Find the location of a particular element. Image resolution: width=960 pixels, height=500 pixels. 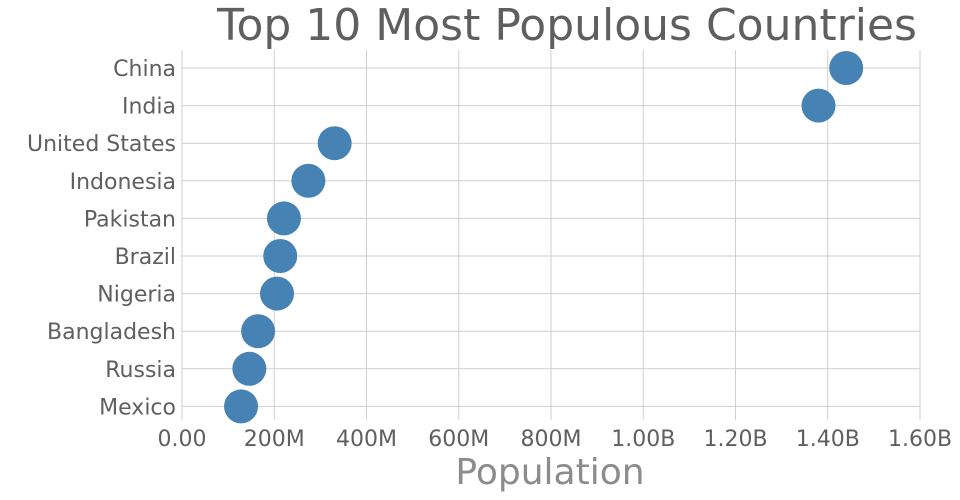

x-tick-label: 1.40B is located at coordinates (828, 439).